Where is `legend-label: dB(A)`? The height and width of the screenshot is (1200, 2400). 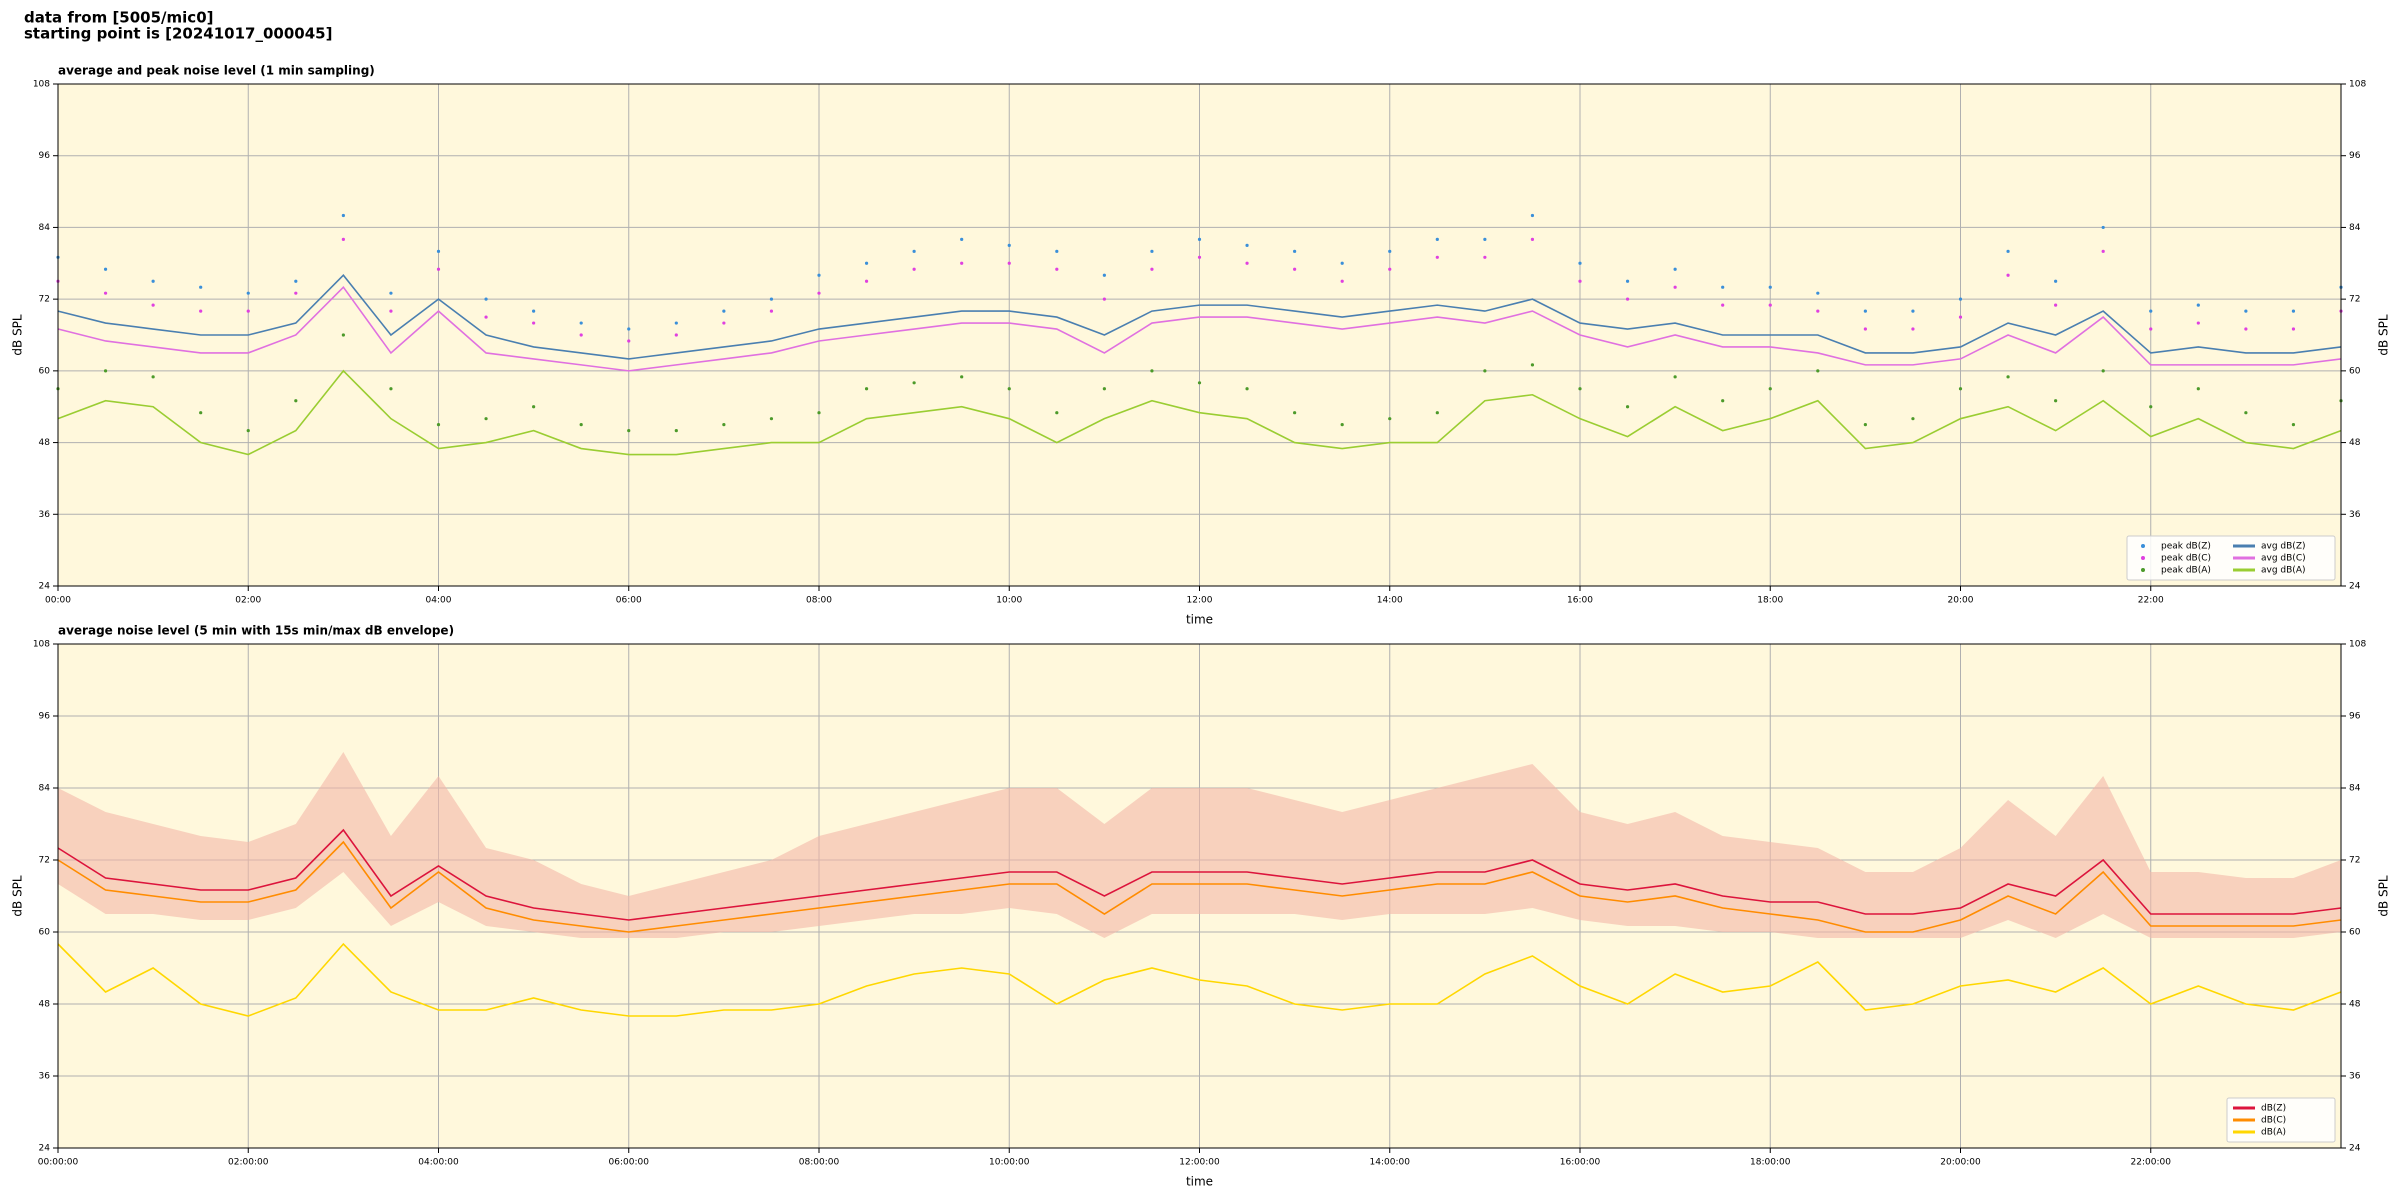
legend-label: dB(A) is located at coordinates (2273, 1133).